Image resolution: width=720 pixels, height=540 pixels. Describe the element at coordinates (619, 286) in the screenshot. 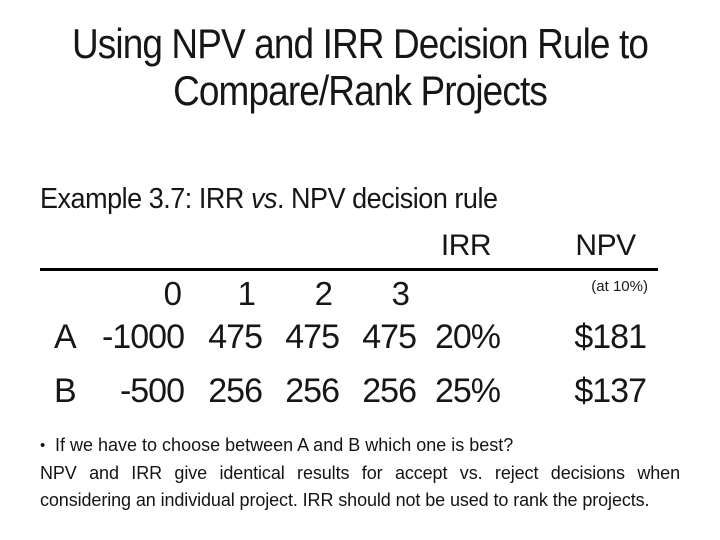

I see `npv-discount-rate-note: (at 10%)` at that location.